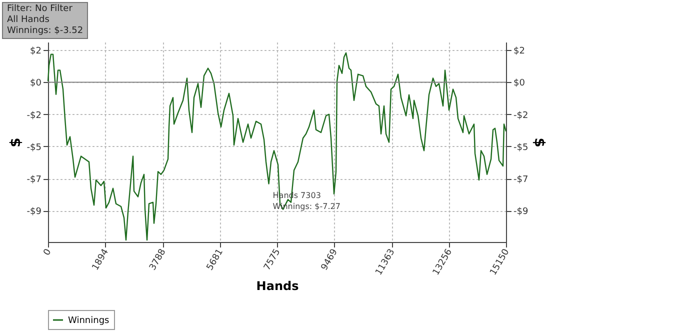 The height and width of the screenshot is (332, 700). What do you see at coordinates (521, 147) in the screenshot?
I see `y2-tick-label: -$5` at bounding box center [521, 147].